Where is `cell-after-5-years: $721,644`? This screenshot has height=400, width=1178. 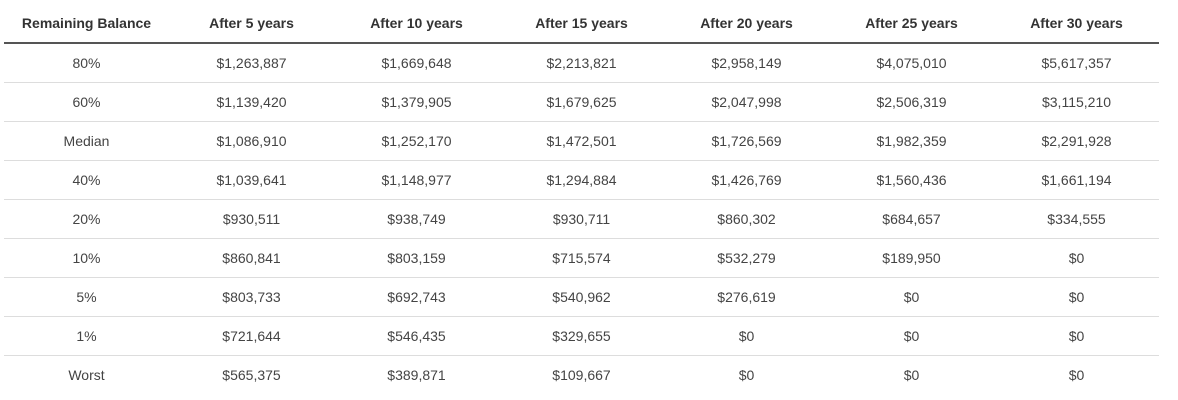 cell-after-5-years: $721,644 is located at coordinates (251, 336).